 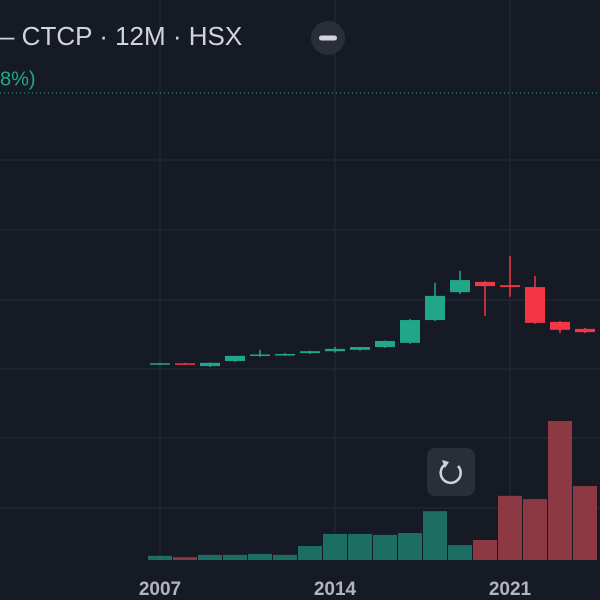 I want to click on reset-button, so click(x=451, y=472).